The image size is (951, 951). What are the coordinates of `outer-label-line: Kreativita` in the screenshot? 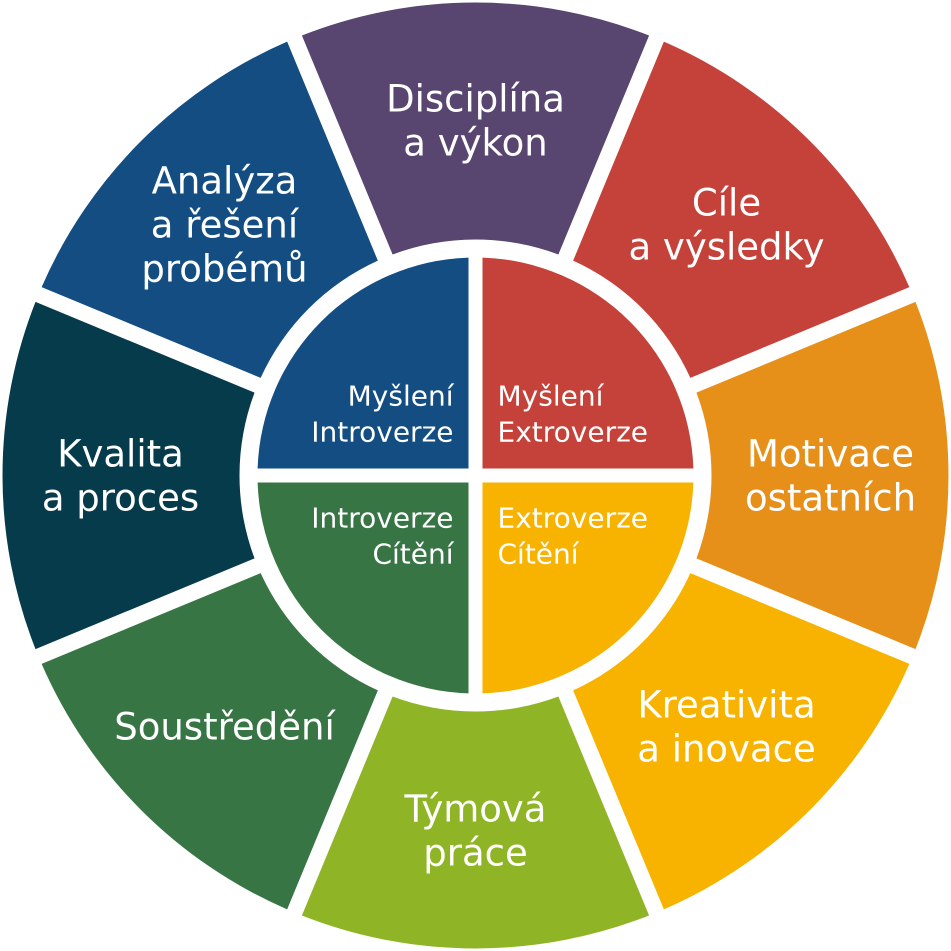 It's located at (726, 704).